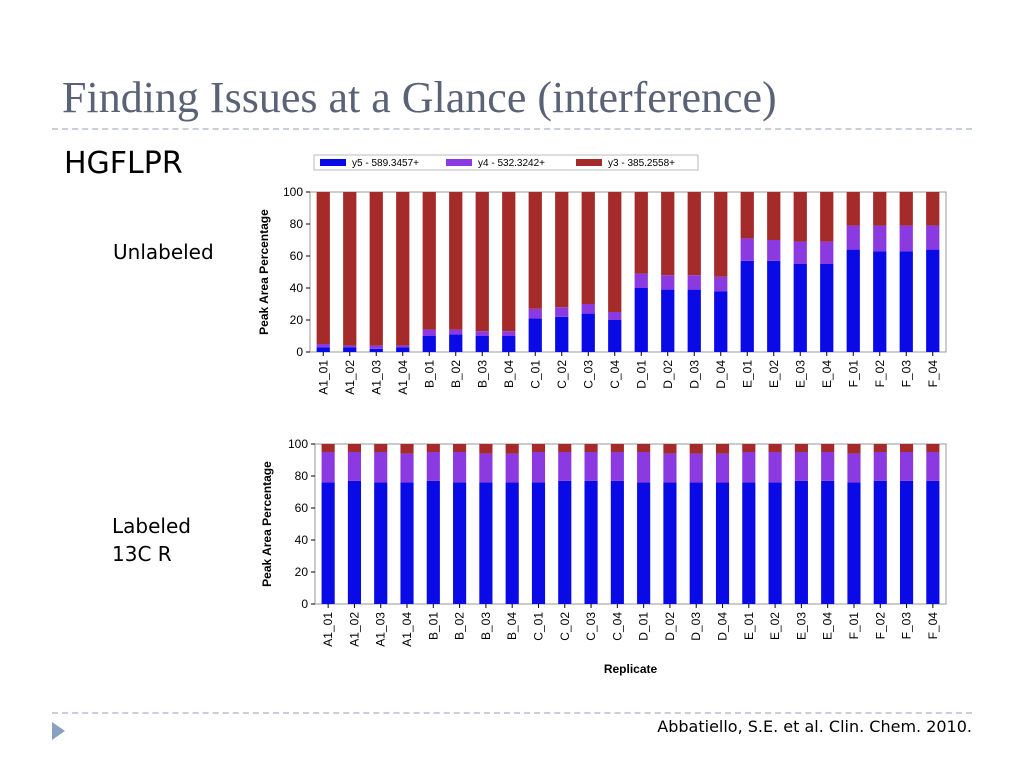  I want to click on legend-box, so click(506, 162).